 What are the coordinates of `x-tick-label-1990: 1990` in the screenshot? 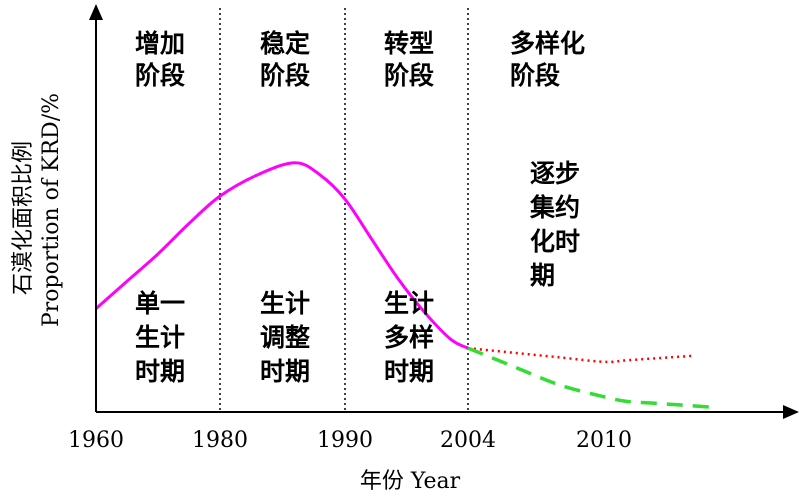 It's located at (345, 440).